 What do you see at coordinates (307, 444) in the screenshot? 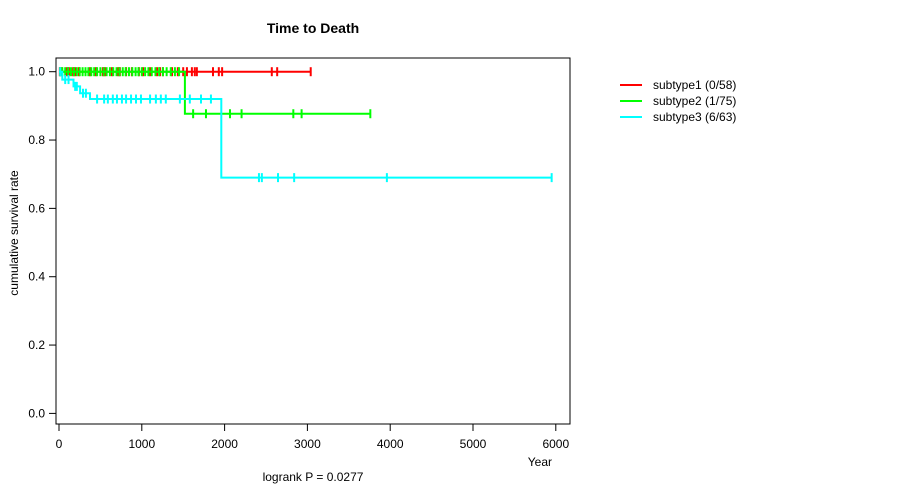
I see `x-axis-tick-label: 3000` at bounding box center [307, 444].